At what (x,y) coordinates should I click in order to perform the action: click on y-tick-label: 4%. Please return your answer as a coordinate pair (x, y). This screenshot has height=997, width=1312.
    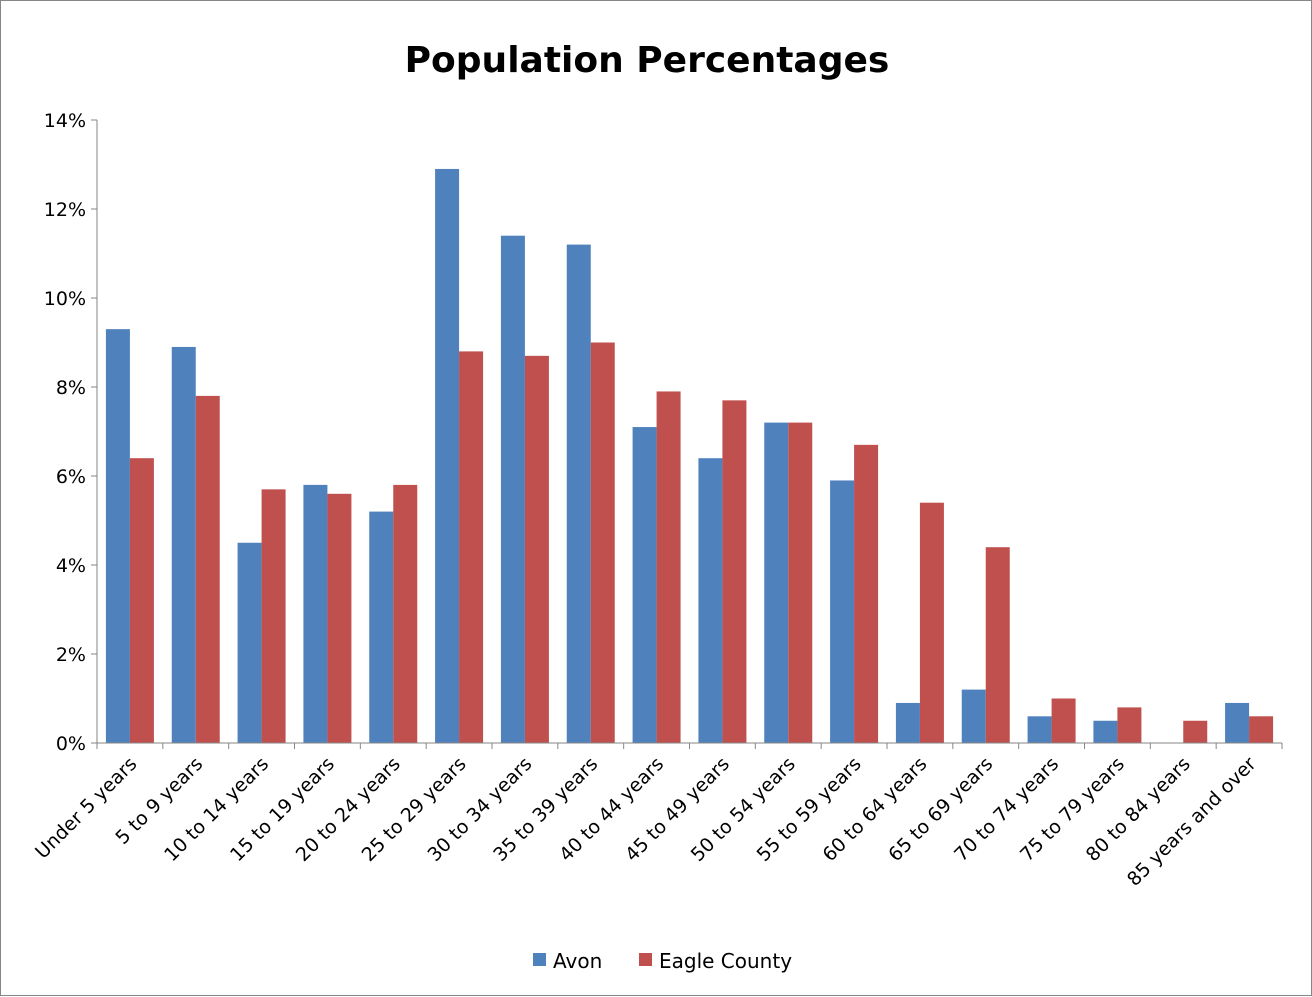
    Looking at the image, I should click on (71, 566).